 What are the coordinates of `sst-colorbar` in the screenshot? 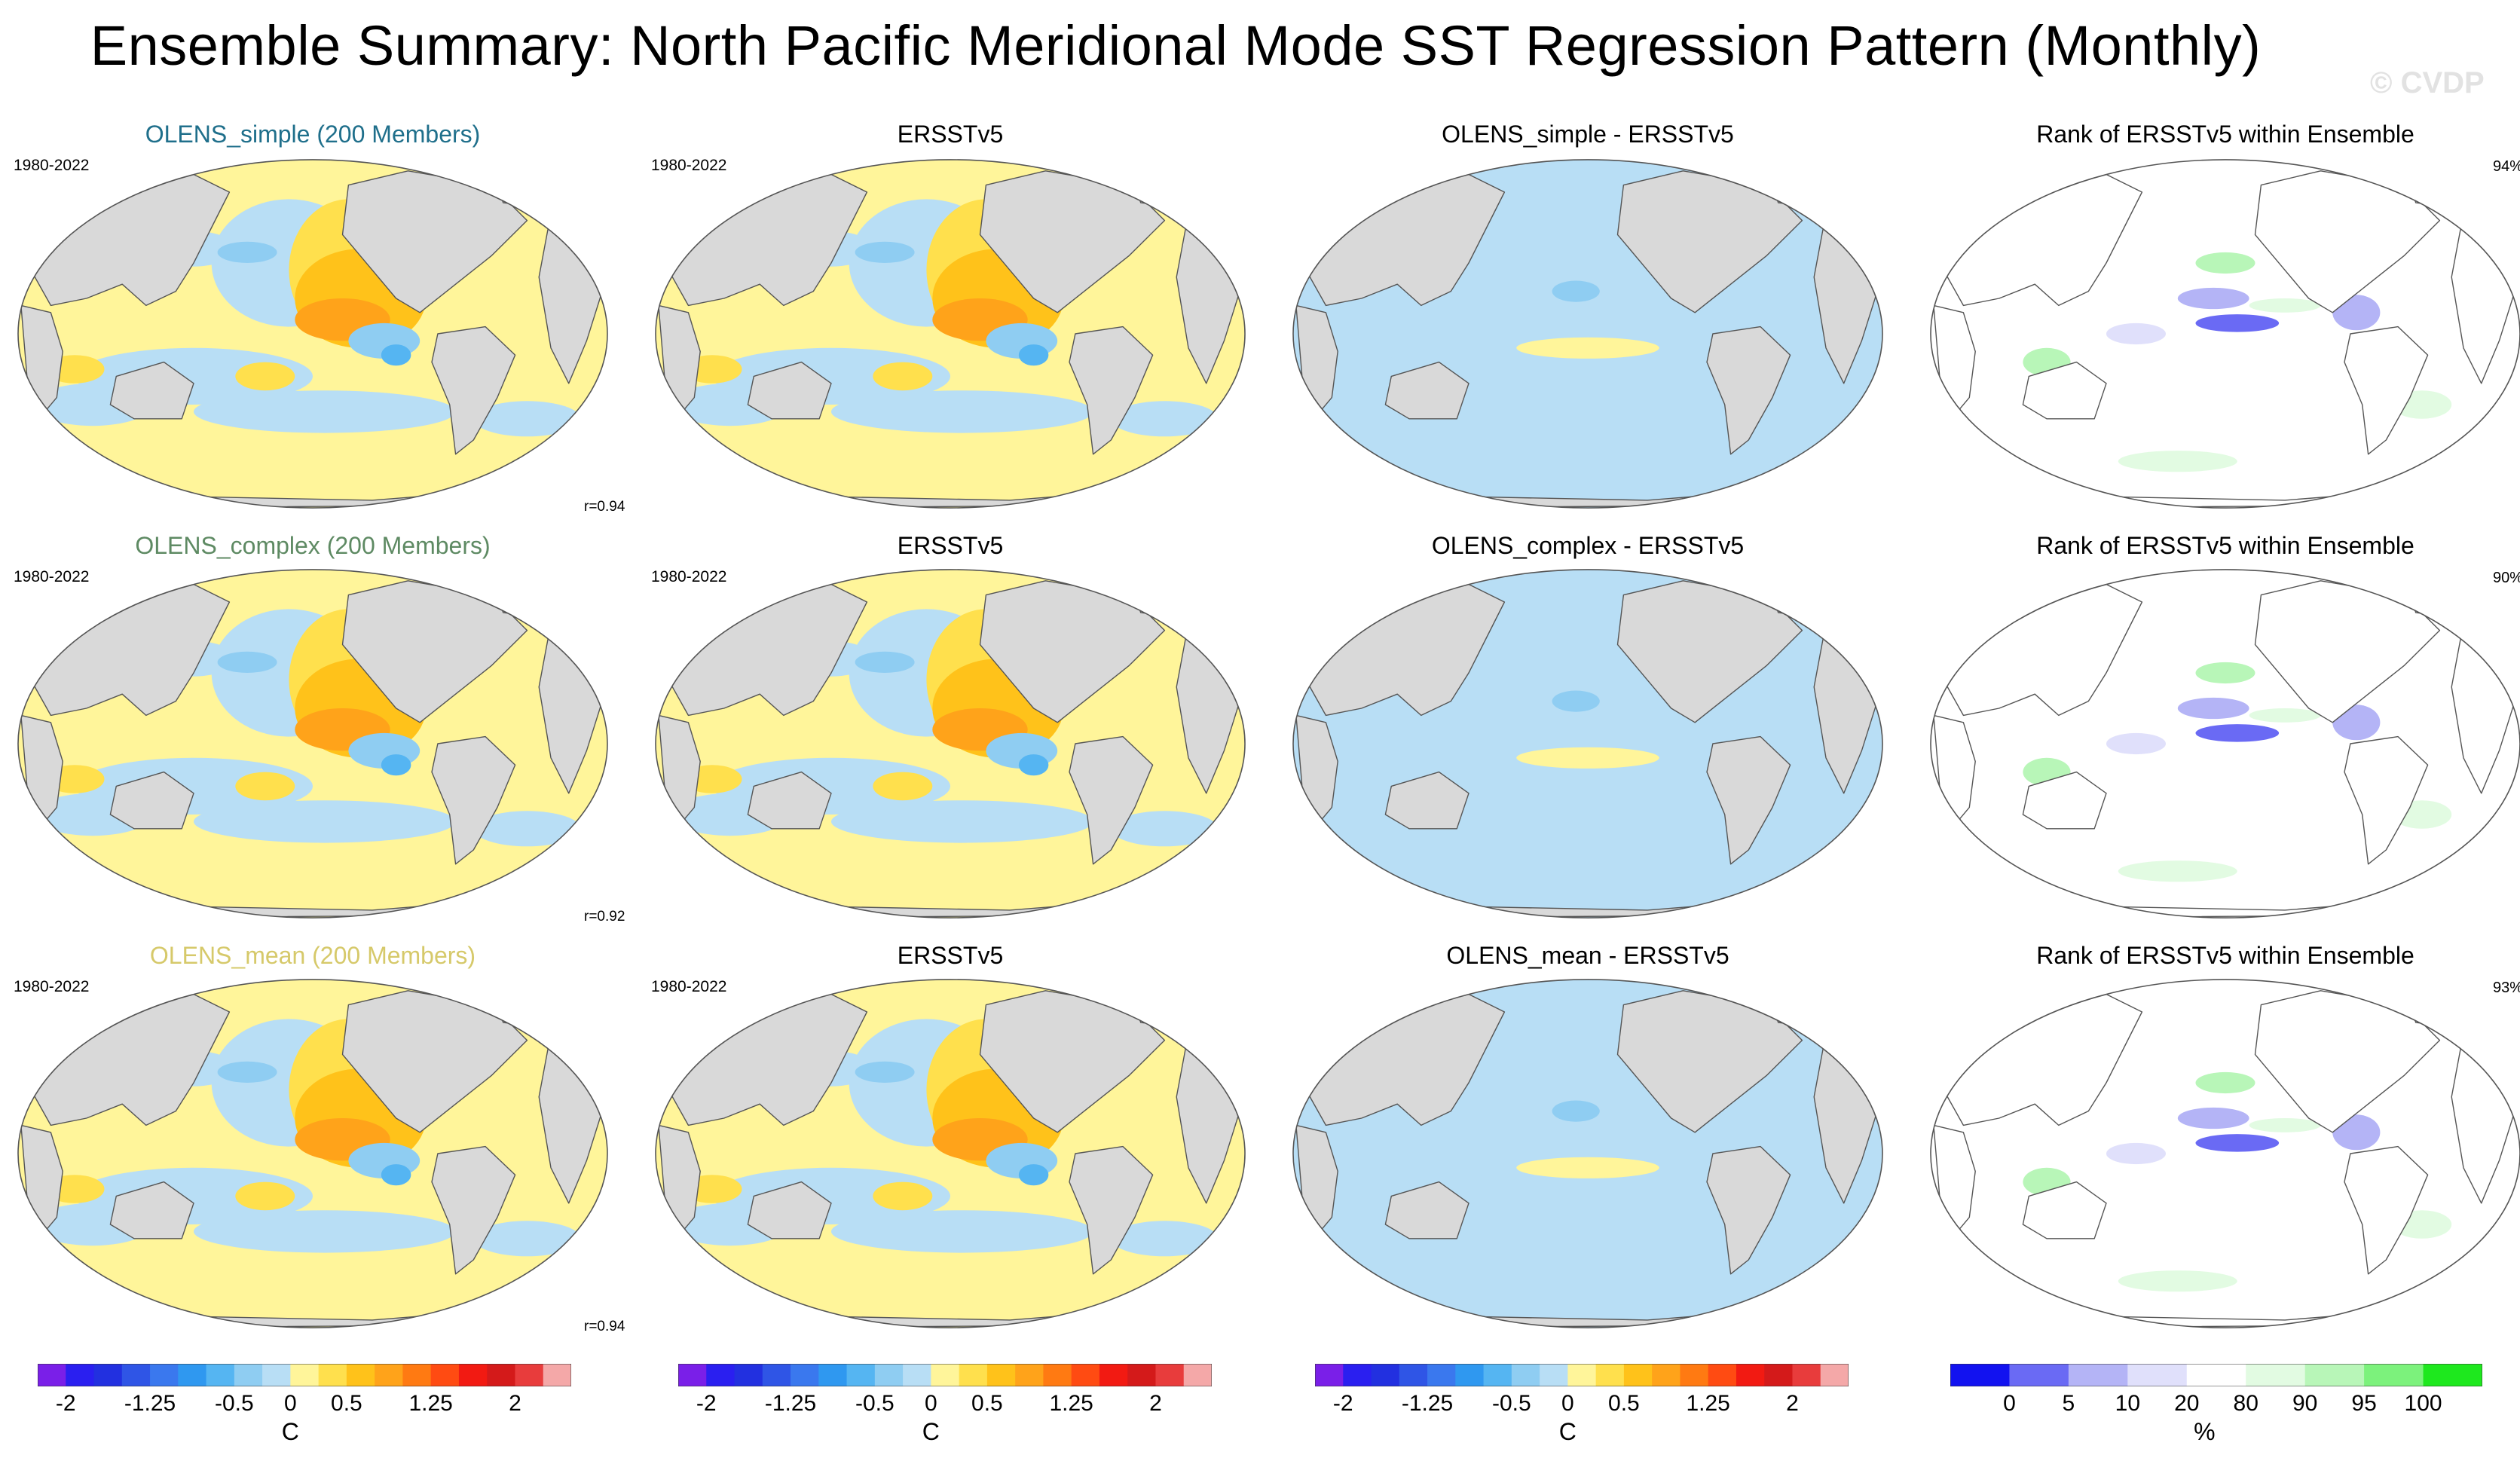 It's located at (945, 1376).